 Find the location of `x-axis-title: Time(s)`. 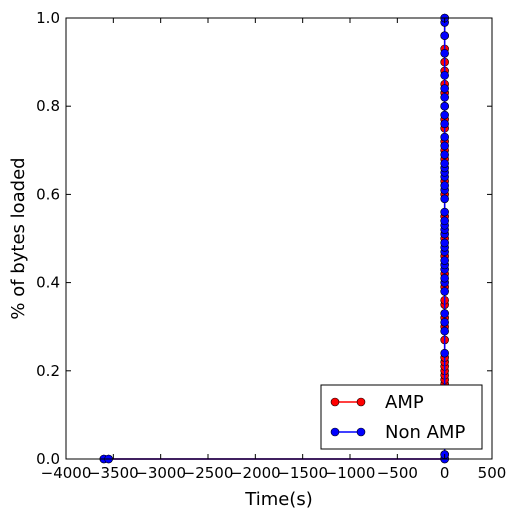

x-axis-title: Time(s) is located at coordinates (278, 499).